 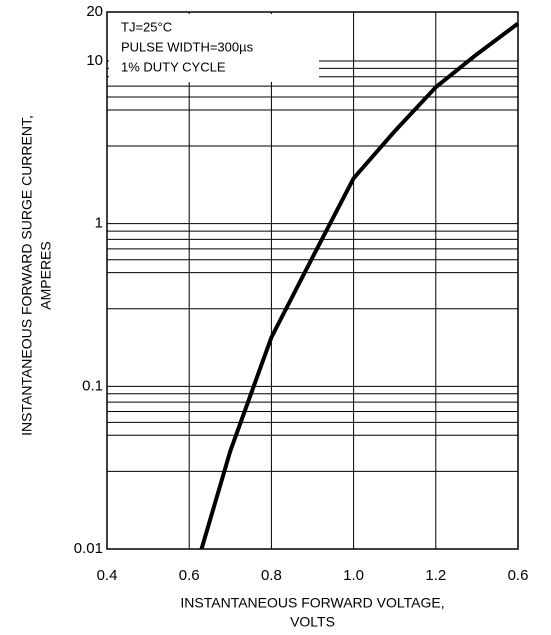 I want to click on x-axis-label: INSTANTANEOUS FORWARD VOLTAGE,, so click(x=312, y=603).